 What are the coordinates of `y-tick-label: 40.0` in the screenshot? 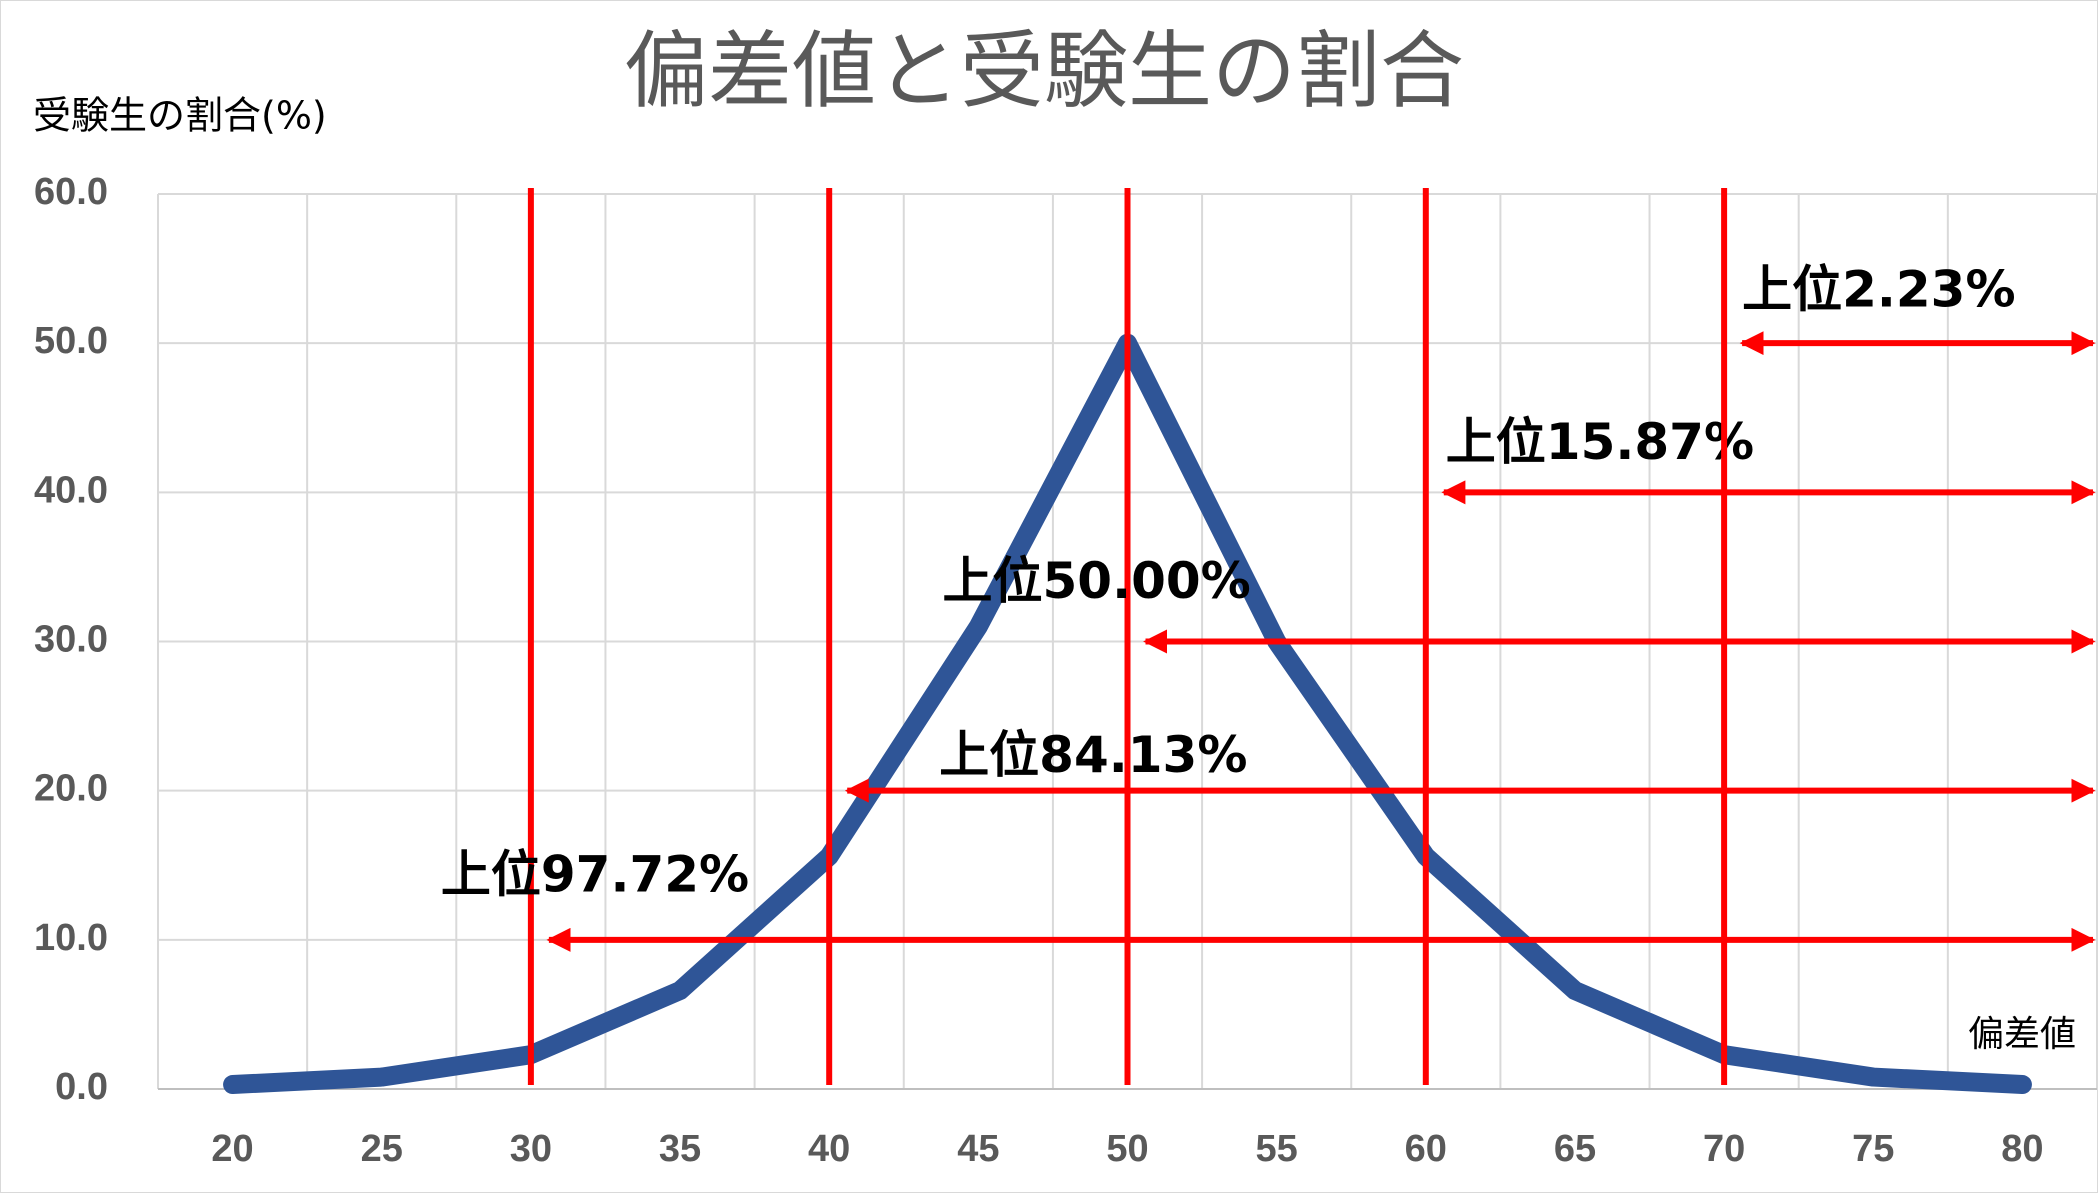 It's located at (71, 490).